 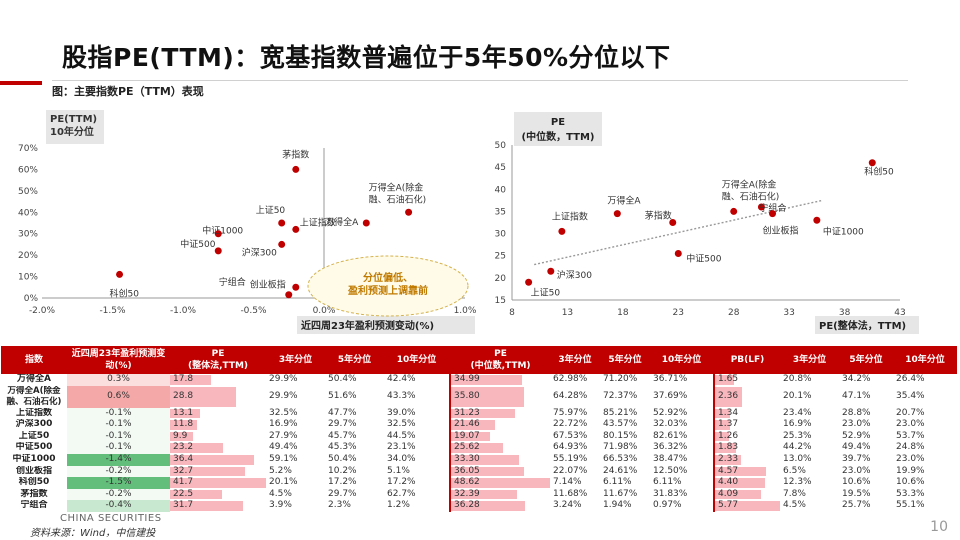 What do you see at coordinates (746, 360) in the screenshot?
I see `table-header-cell: PB(LF)` at bounding box center [746, 360].